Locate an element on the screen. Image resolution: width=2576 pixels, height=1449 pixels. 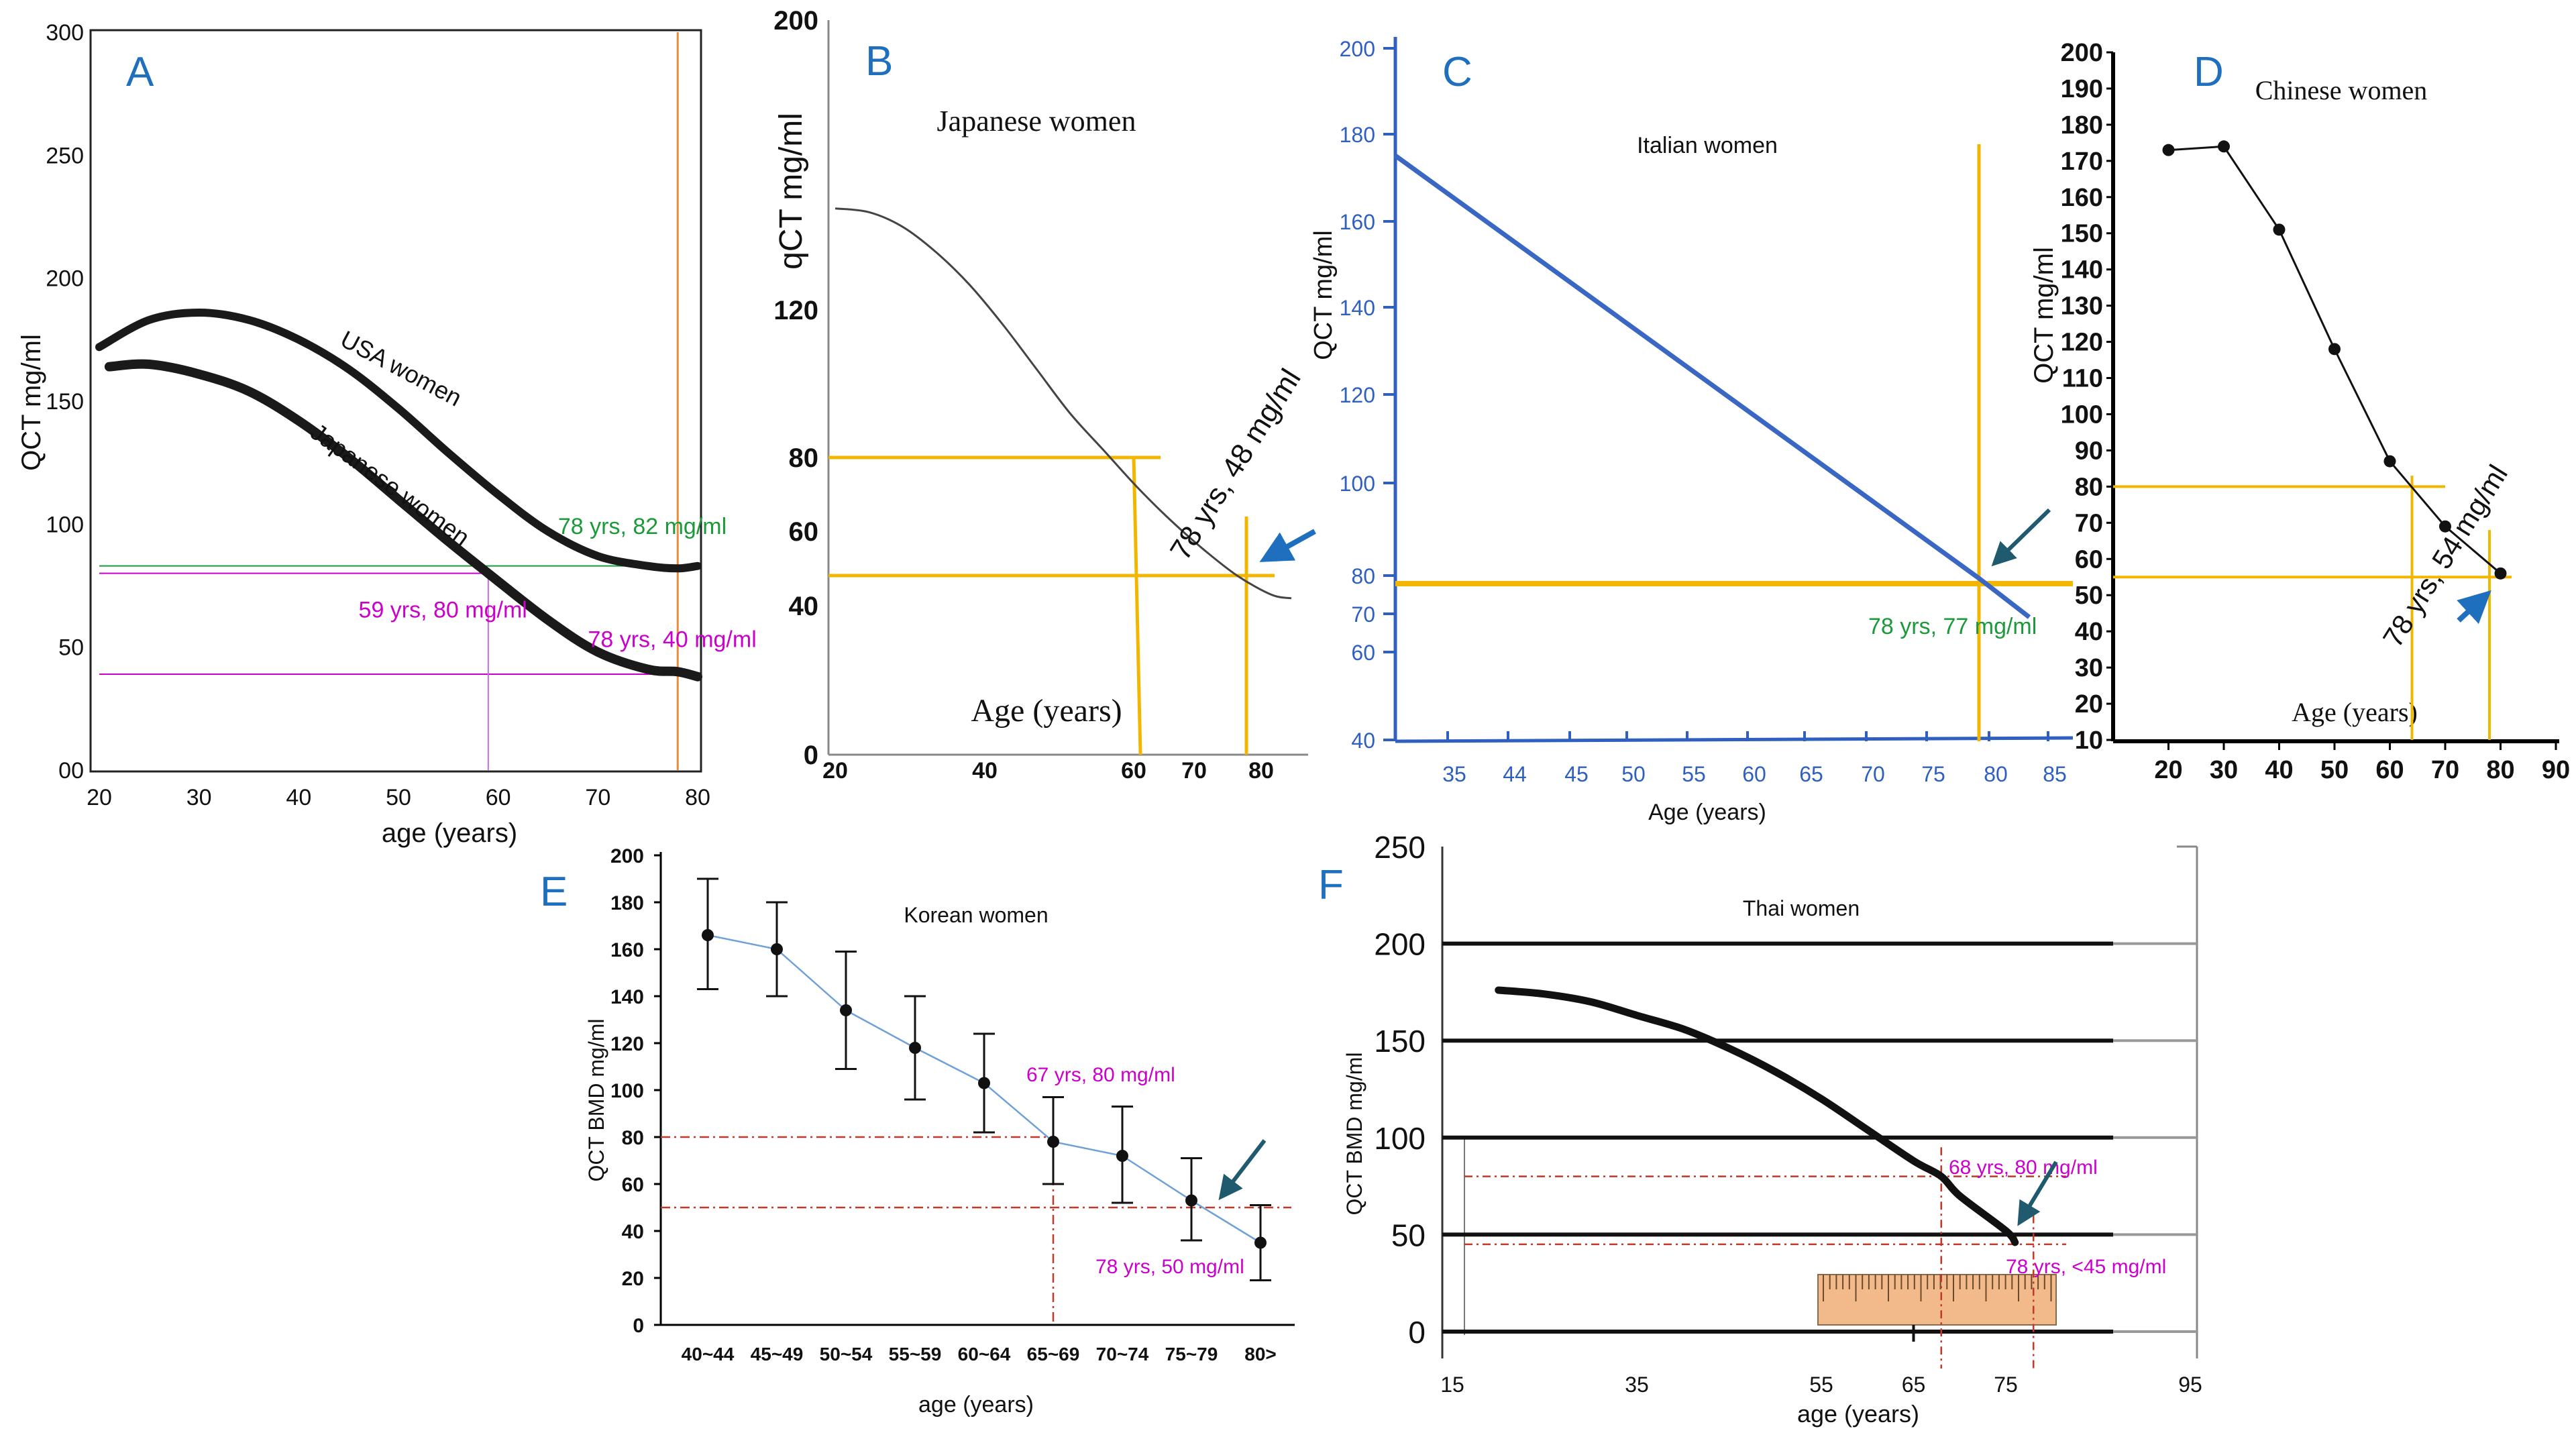
e-y-tick: 20 is located at coordinates (633, 1279).